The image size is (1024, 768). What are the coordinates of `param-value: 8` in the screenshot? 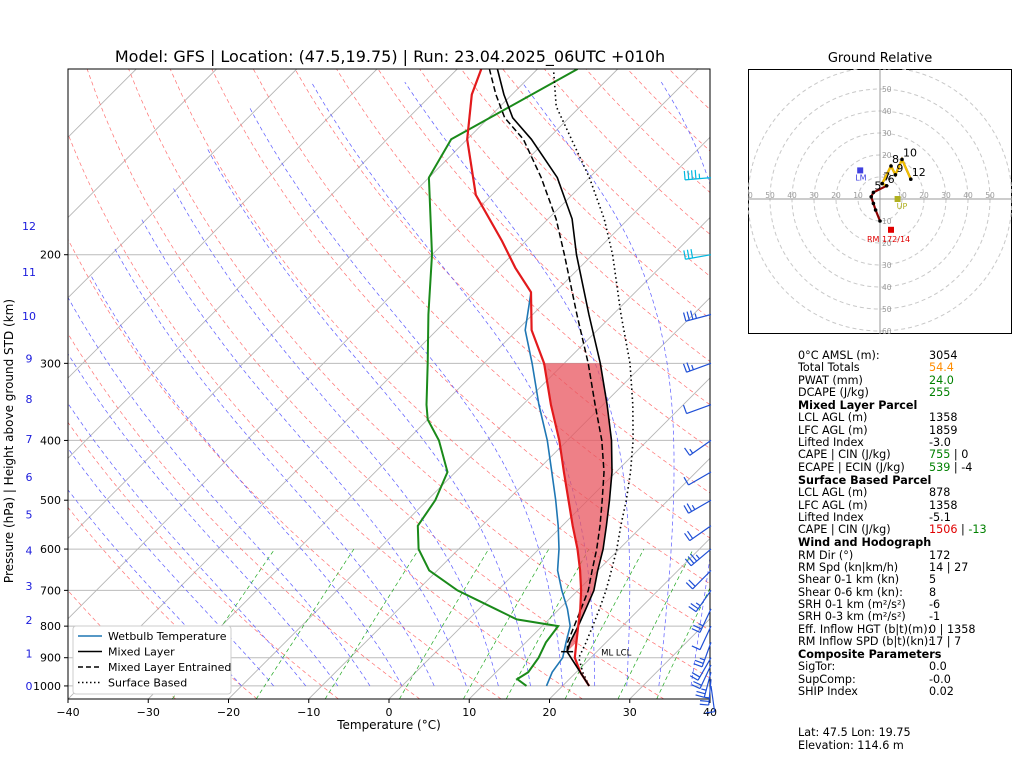 It's located at (933, 592).